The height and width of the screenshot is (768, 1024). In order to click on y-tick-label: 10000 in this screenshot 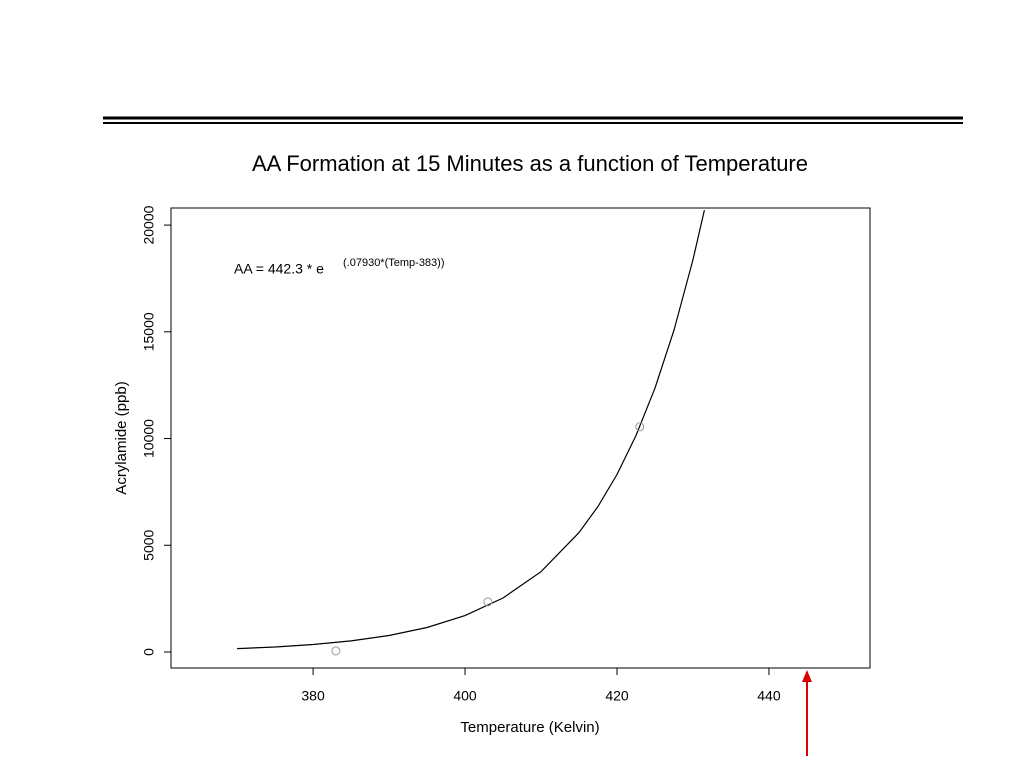, I will do `click(149, 438)`.